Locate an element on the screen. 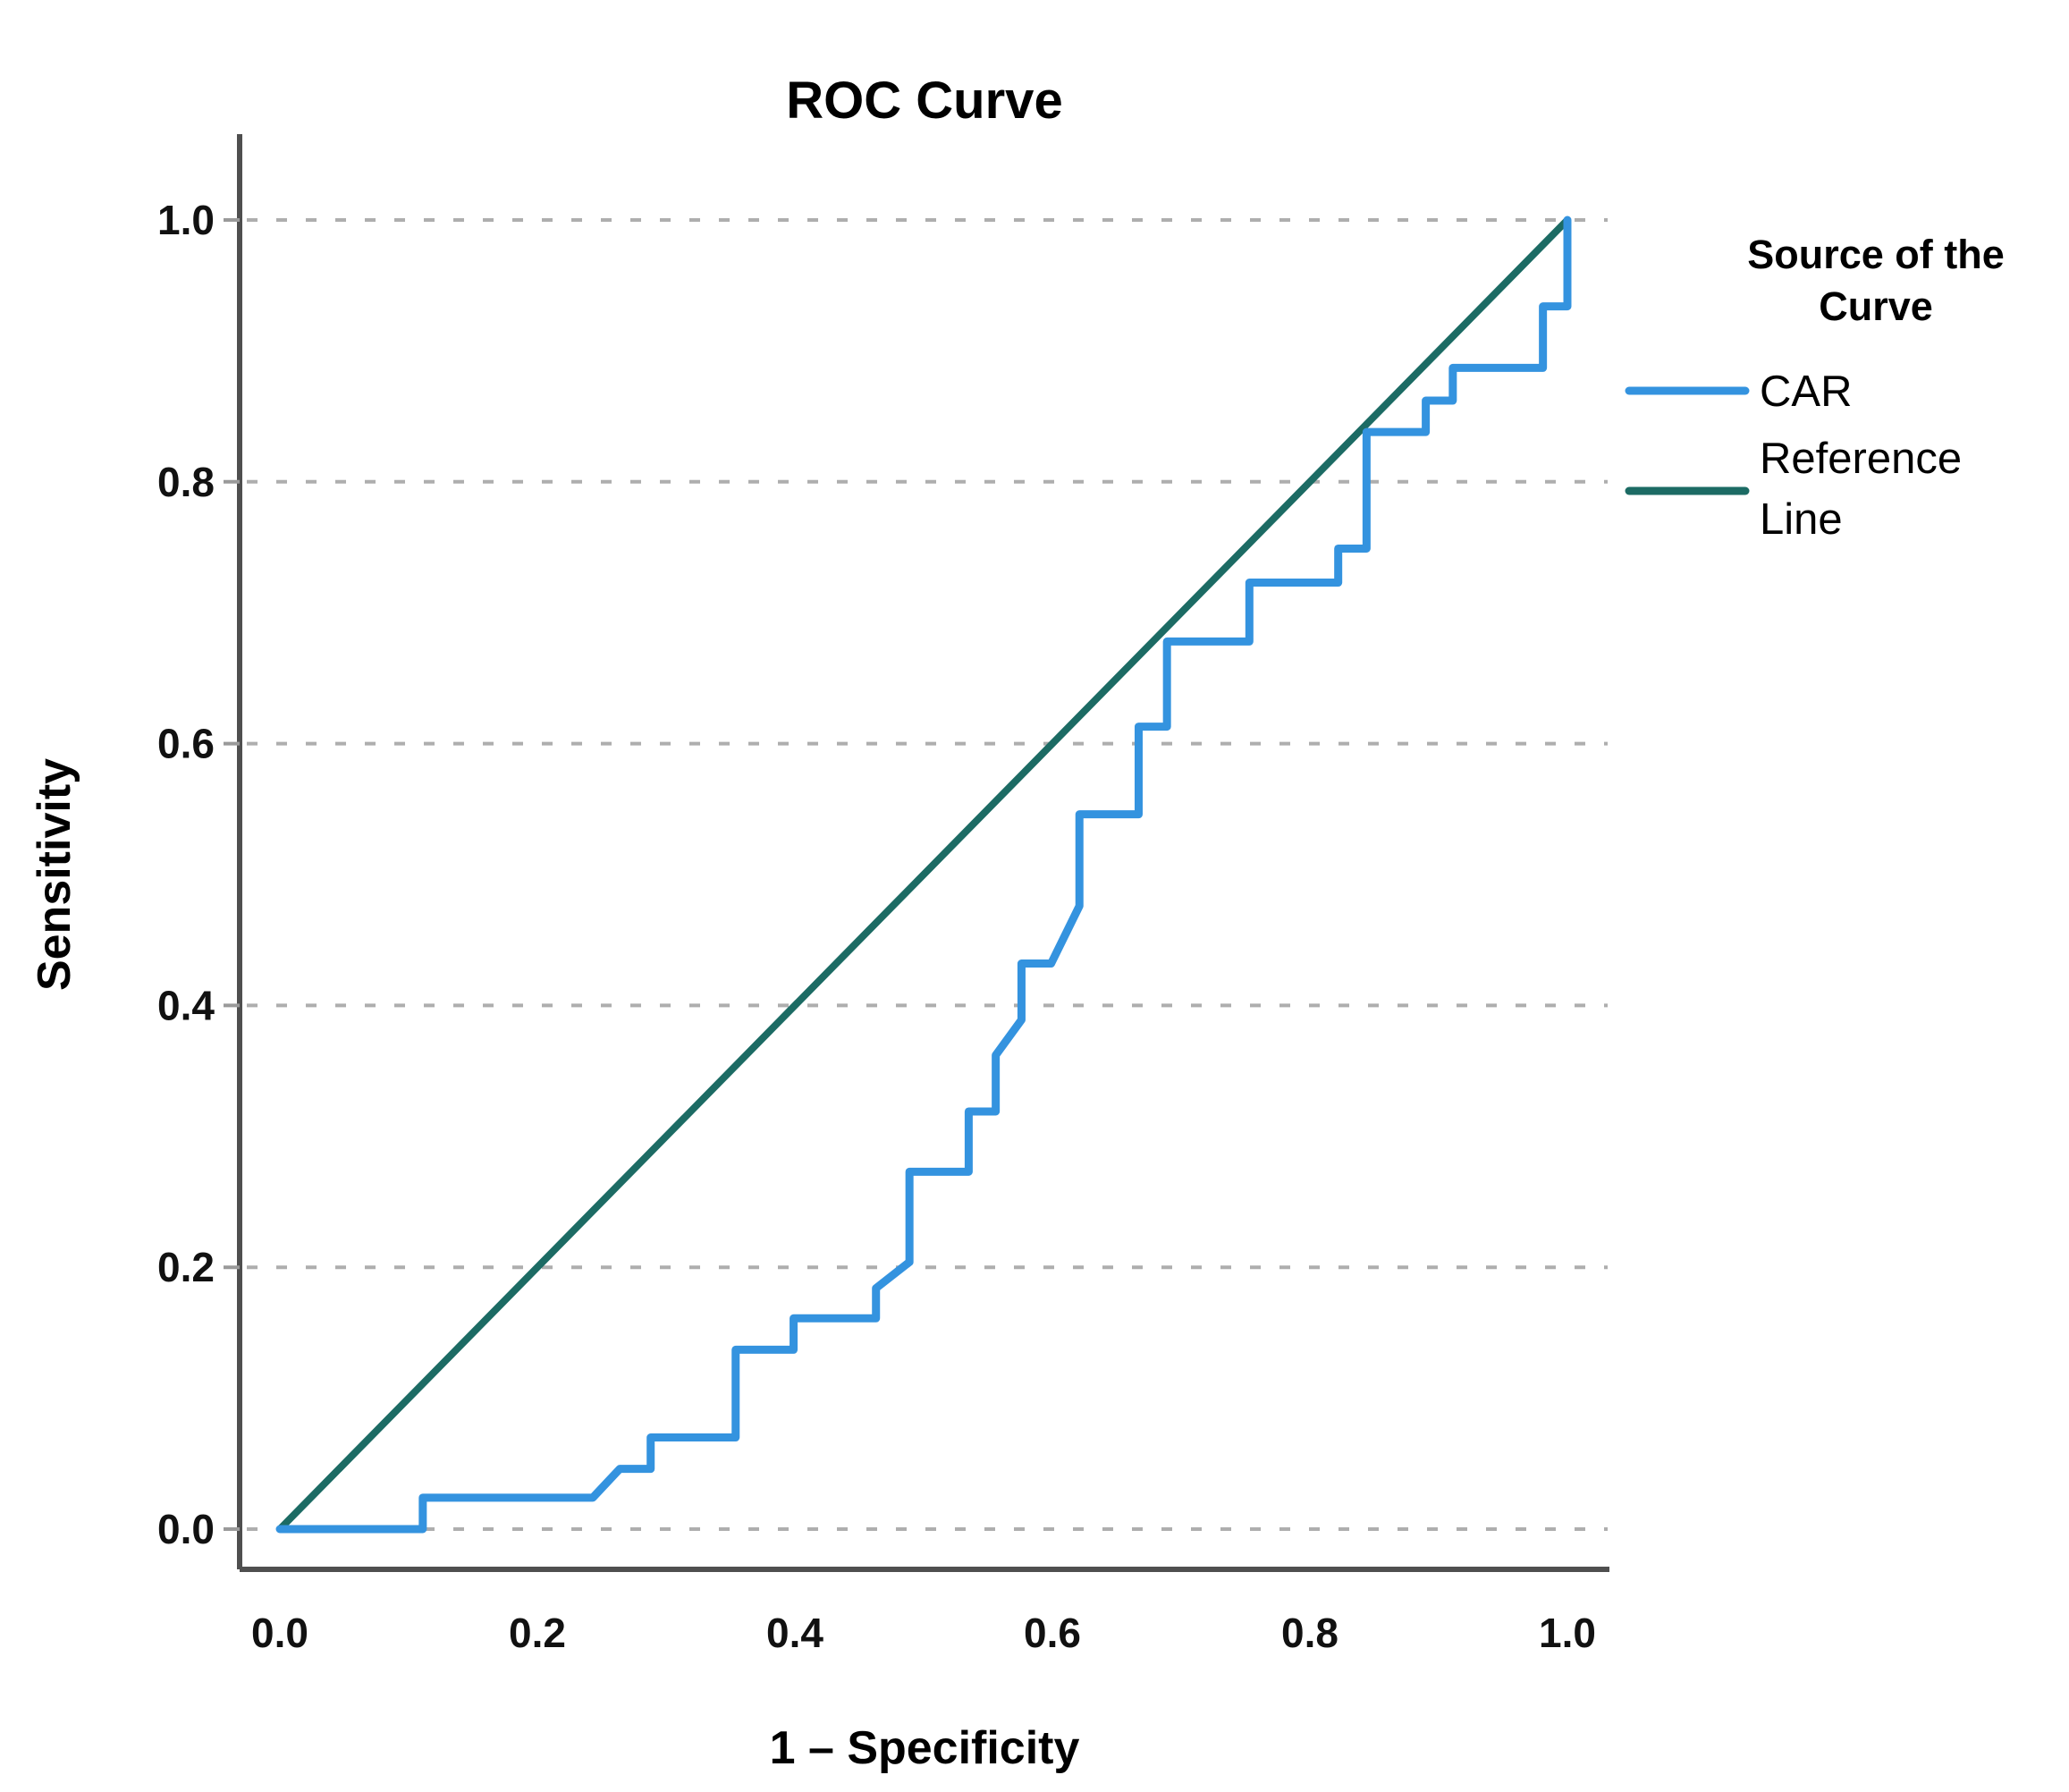 The image size is (2069, 1792). x-tick-label-0.4: 0.4 is located at coordinates (794, 1633).